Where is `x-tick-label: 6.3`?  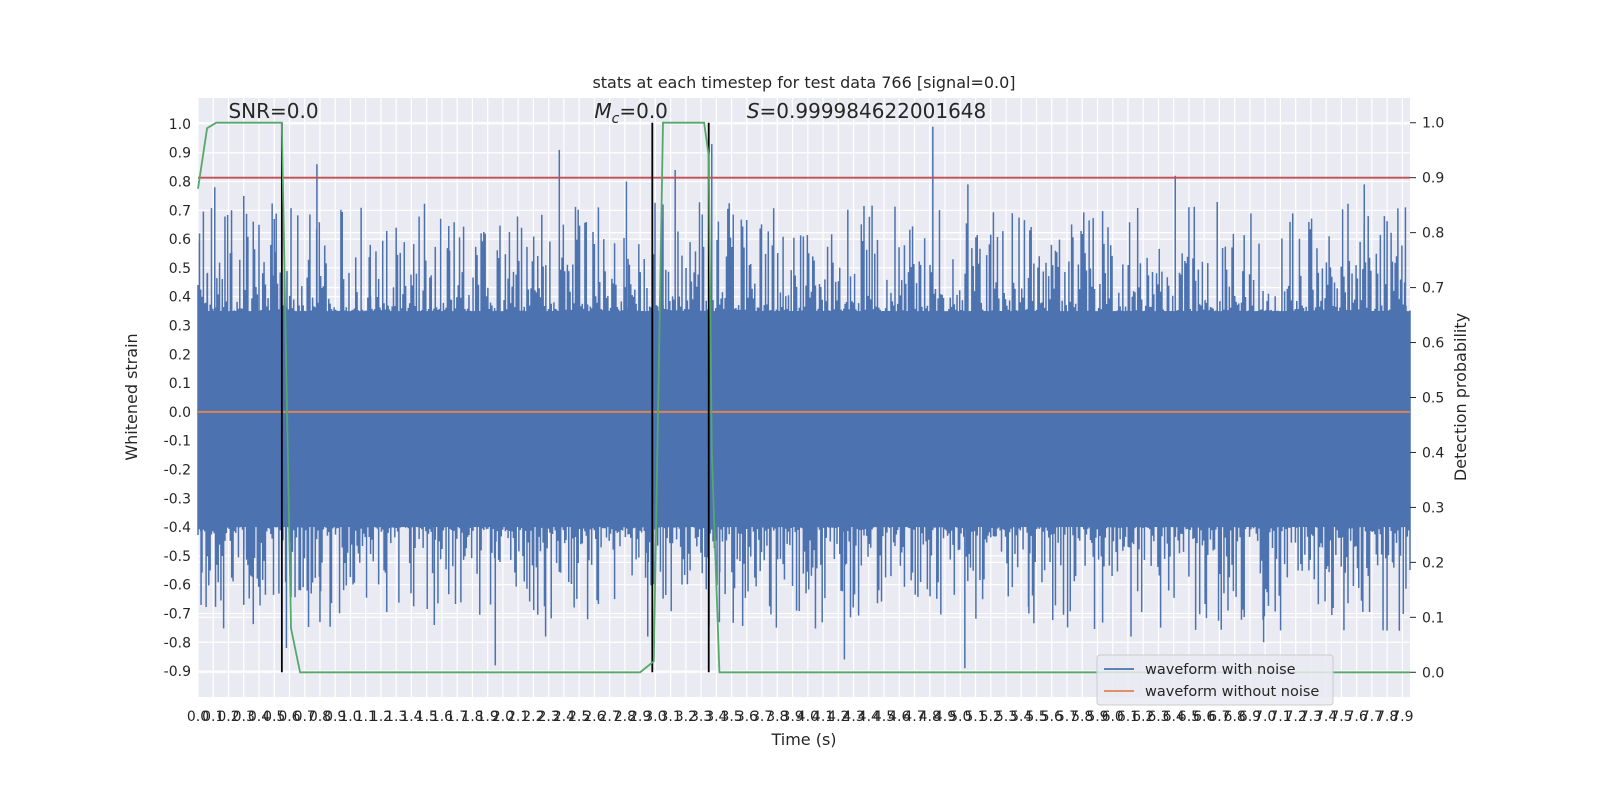
x-tick-label: 6.3 is located at coordinates (1158, 717).